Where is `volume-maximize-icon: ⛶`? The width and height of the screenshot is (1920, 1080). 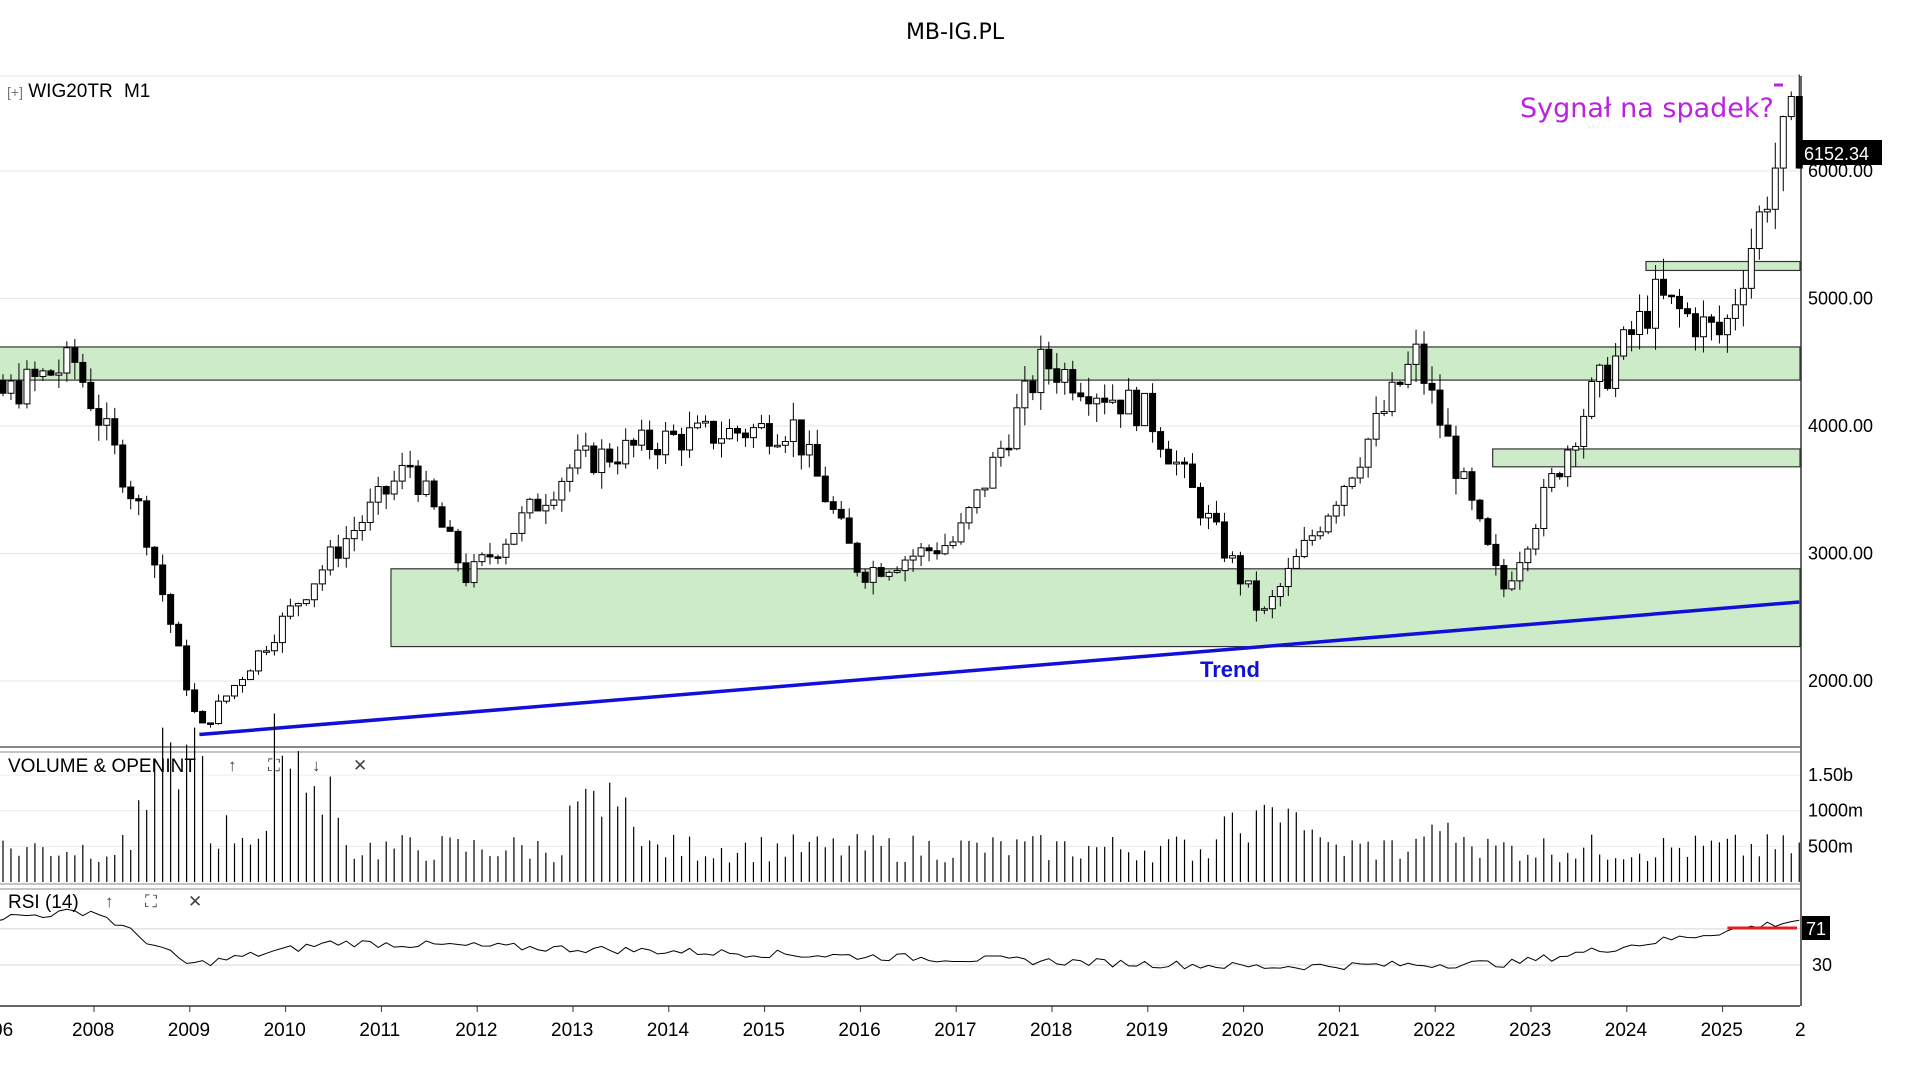 volume-maximize-icon: ⛶ is located at coordinates (274, 765).